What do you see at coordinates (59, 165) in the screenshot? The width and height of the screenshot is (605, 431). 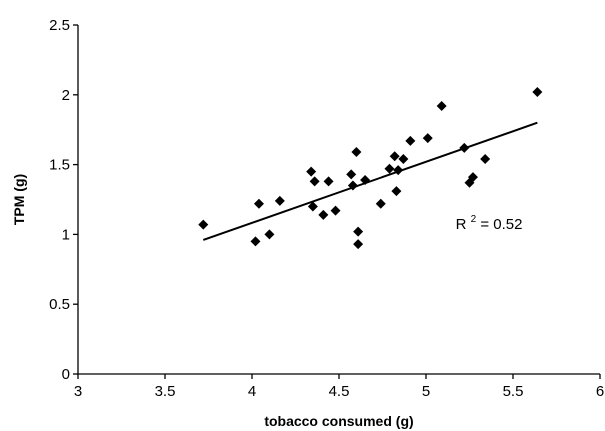 I see `y-tick-label: 1.5` at bounding box center [59, 165].